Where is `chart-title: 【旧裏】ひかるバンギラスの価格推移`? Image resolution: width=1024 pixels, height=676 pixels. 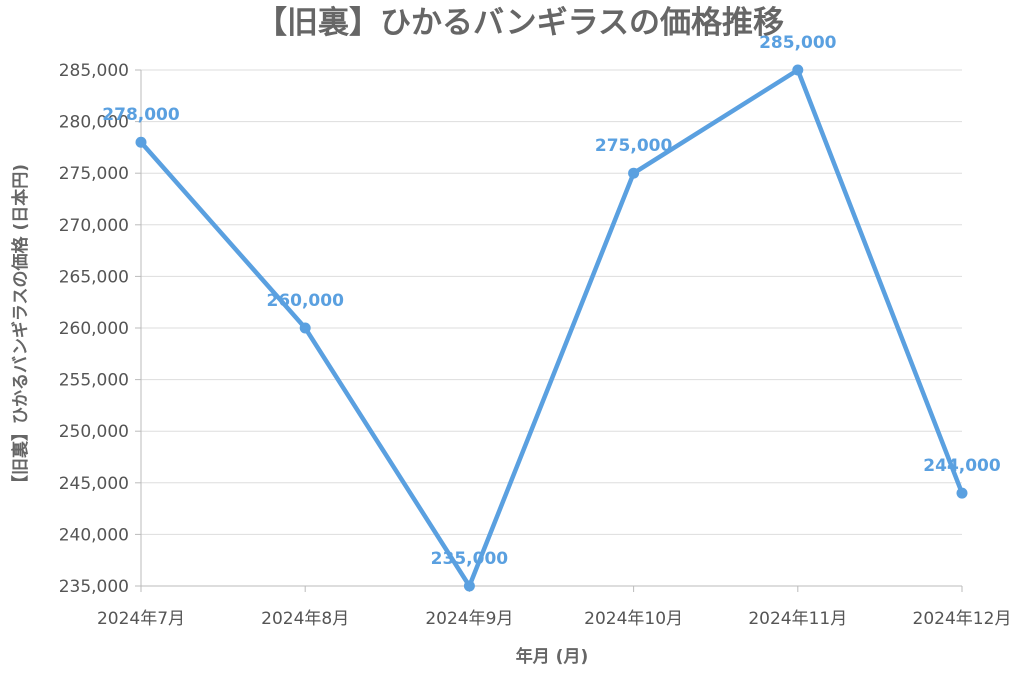 chart-title: 【旧裏】ひかるバンギラスの価格推移 is located at coordinates (520, 23).